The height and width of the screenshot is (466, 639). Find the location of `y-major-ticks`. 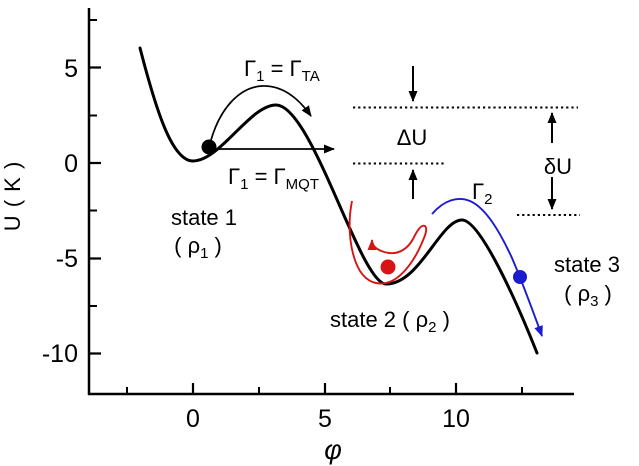

y-major-ticks is located at coordinates (95, 210).